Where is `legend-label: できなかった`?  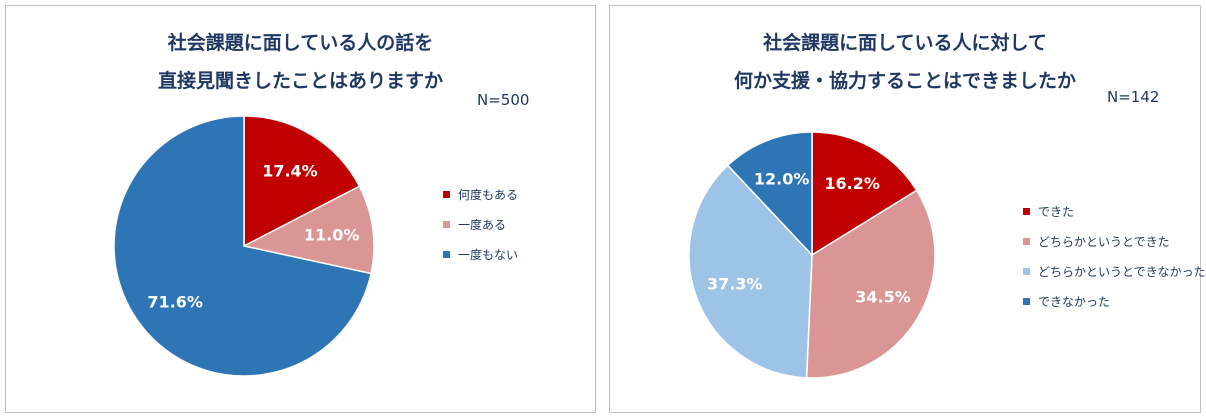 legend-label: できなかった is located at coordinates (1074, 302).